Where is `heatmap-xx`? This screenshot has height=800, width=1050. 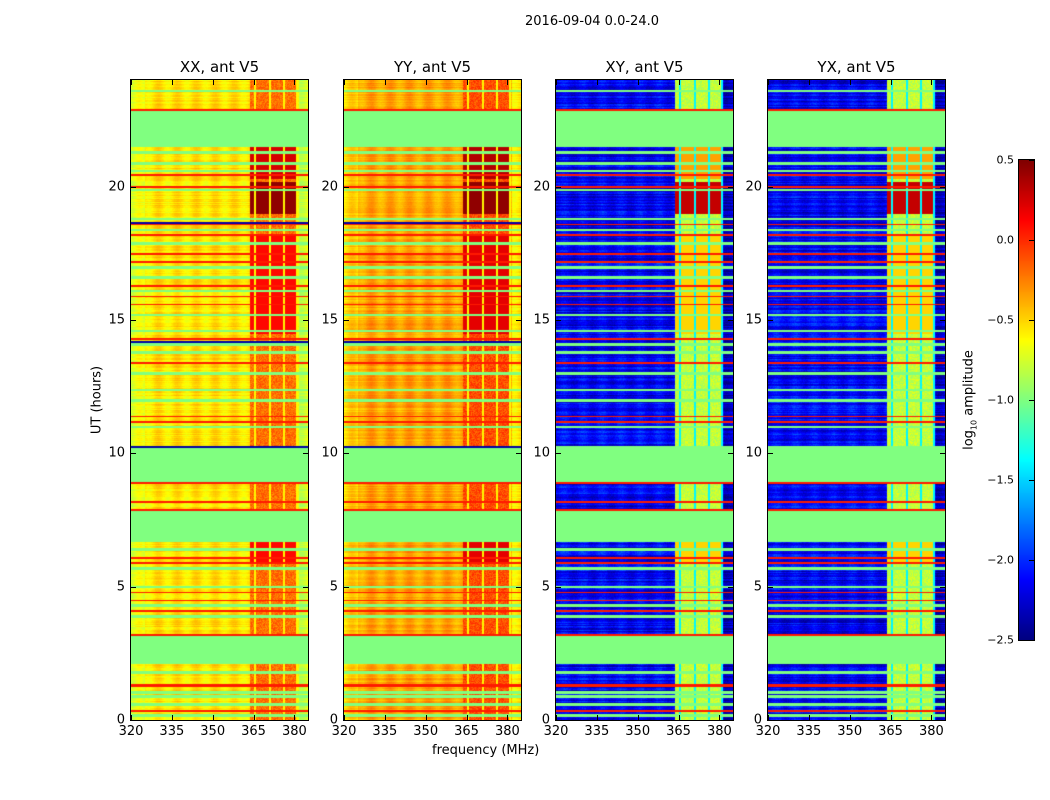
heatmap-xx is located at coordinates (219, 400).